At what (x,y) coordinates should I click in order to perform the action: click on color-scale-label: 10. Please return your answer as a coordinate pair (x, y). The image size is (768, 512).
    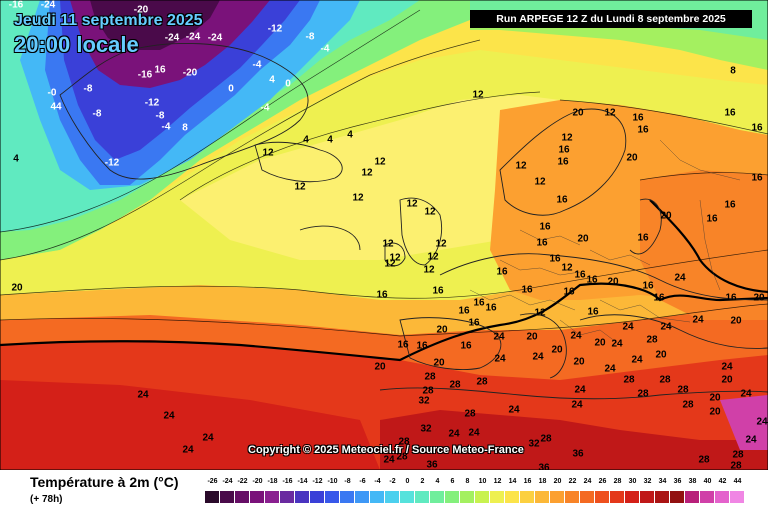
    Looking at the image, I should click on (482, 481).